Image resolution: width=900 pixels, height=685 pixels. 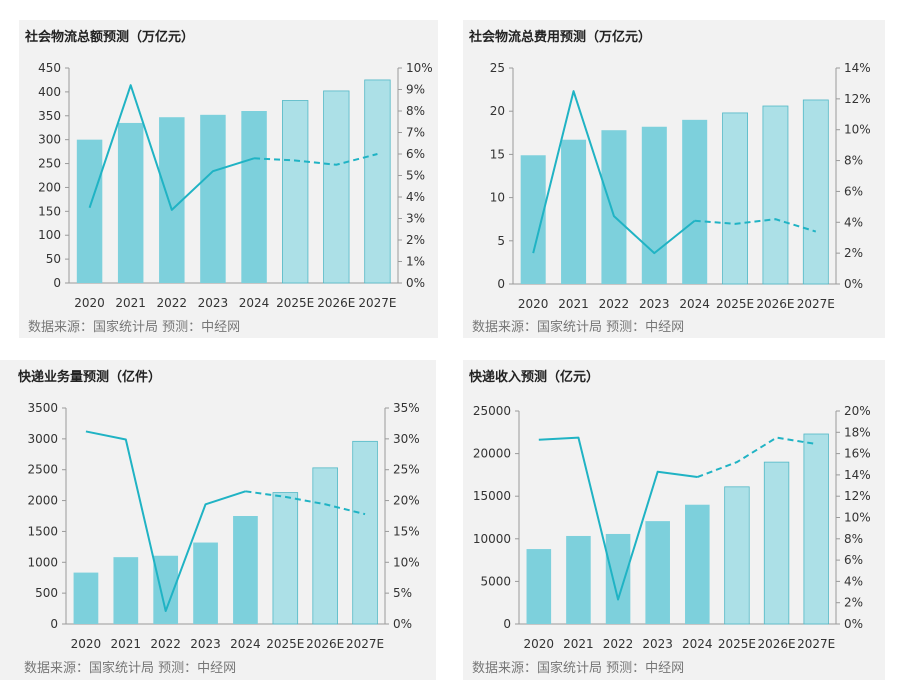 I want to click on right-tick-label: 35%, so click(x=406, y=408).